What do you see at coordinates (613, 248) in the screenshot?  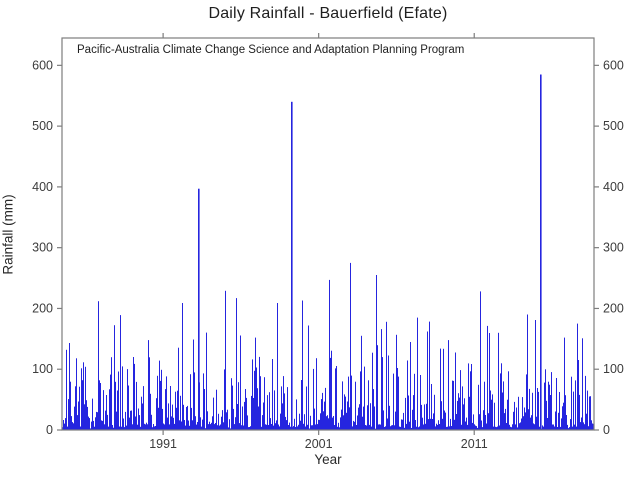 I see `y-tick-label-right: 300` at bounding box center [613, 248].